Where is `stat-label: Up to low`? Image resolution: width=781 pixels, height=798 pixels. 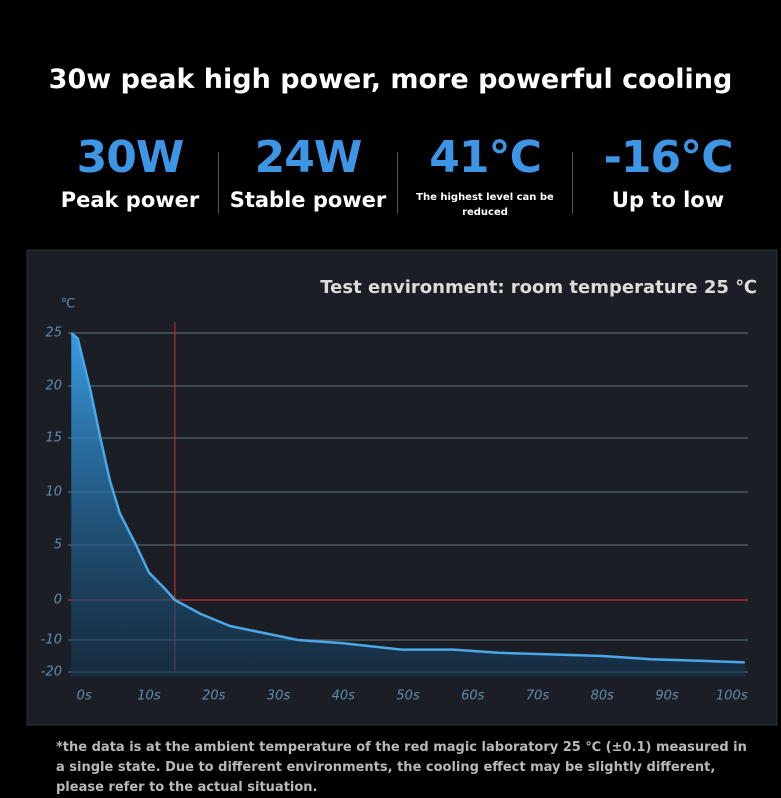 stat-label: Up to low is located at coordinates (668, 200).